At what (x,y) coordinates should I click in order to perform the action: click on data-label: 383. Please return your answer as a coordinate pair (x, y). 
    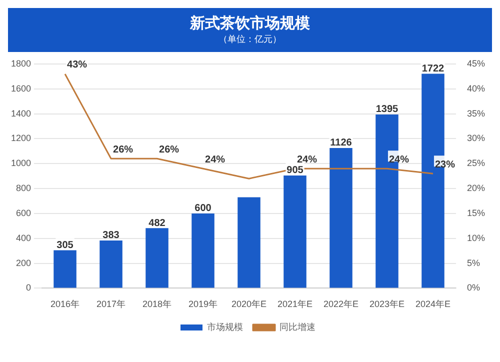
    Looking at the image, I should click on (111, 236).